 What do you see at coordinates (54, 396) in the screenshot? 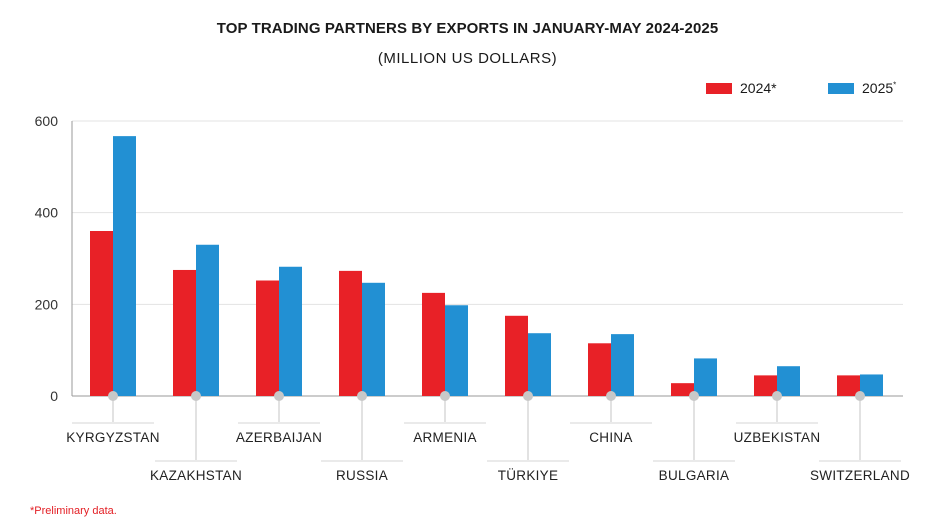
I see `y-tick-label: 0` at bounding box center [54, 396].